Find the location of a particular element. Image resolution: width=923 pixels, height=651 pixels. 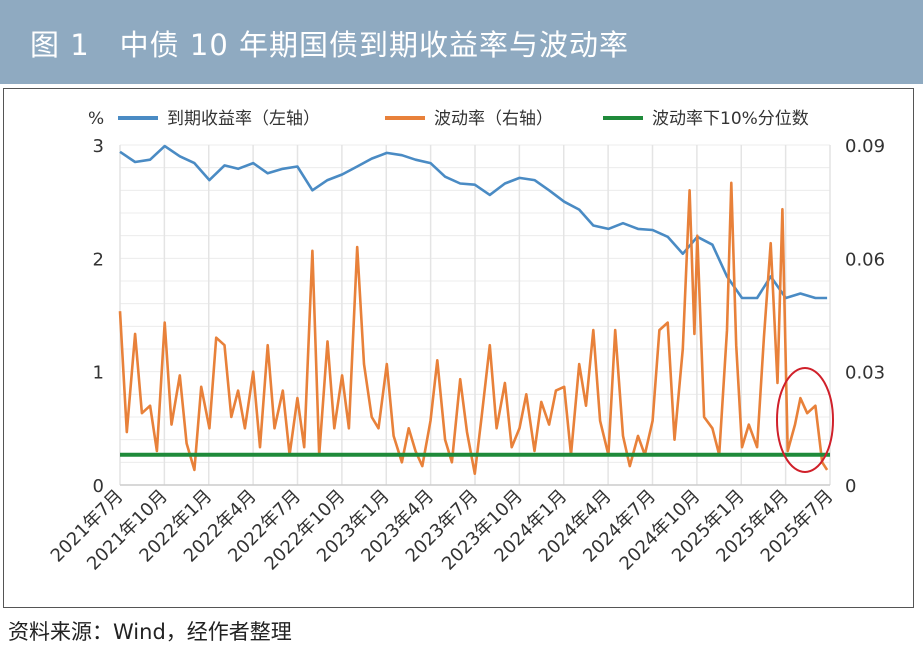

right-tick-label: 0.06 is located at coordinates (865, 259).